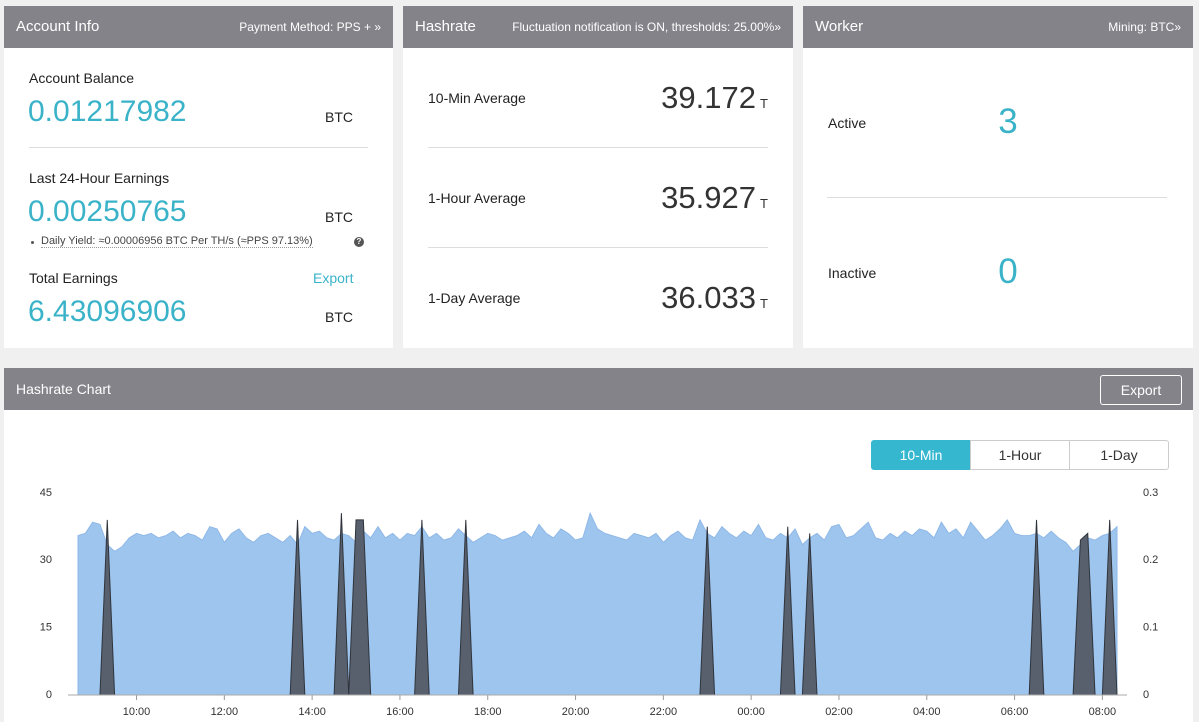 This screenshot has width=1199, height=722. What do you see at coordinates (1144, 27) in the screenshot?
I see `mining-coin: Mining: BTC»` at bounding box center [1144, 27].